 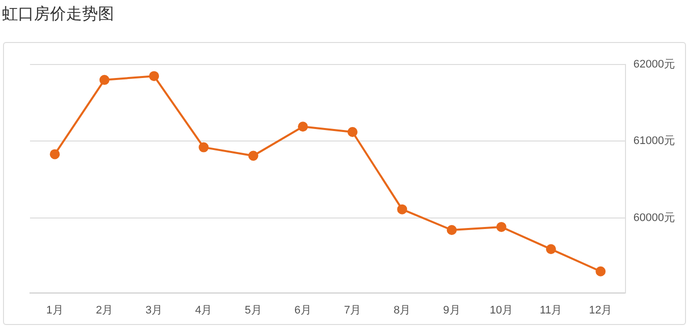 What do you see at coordinates (58, 14) in the screenshot?
I see `chart-title: 虹口房价走势图` at bounding box center [58, 14].